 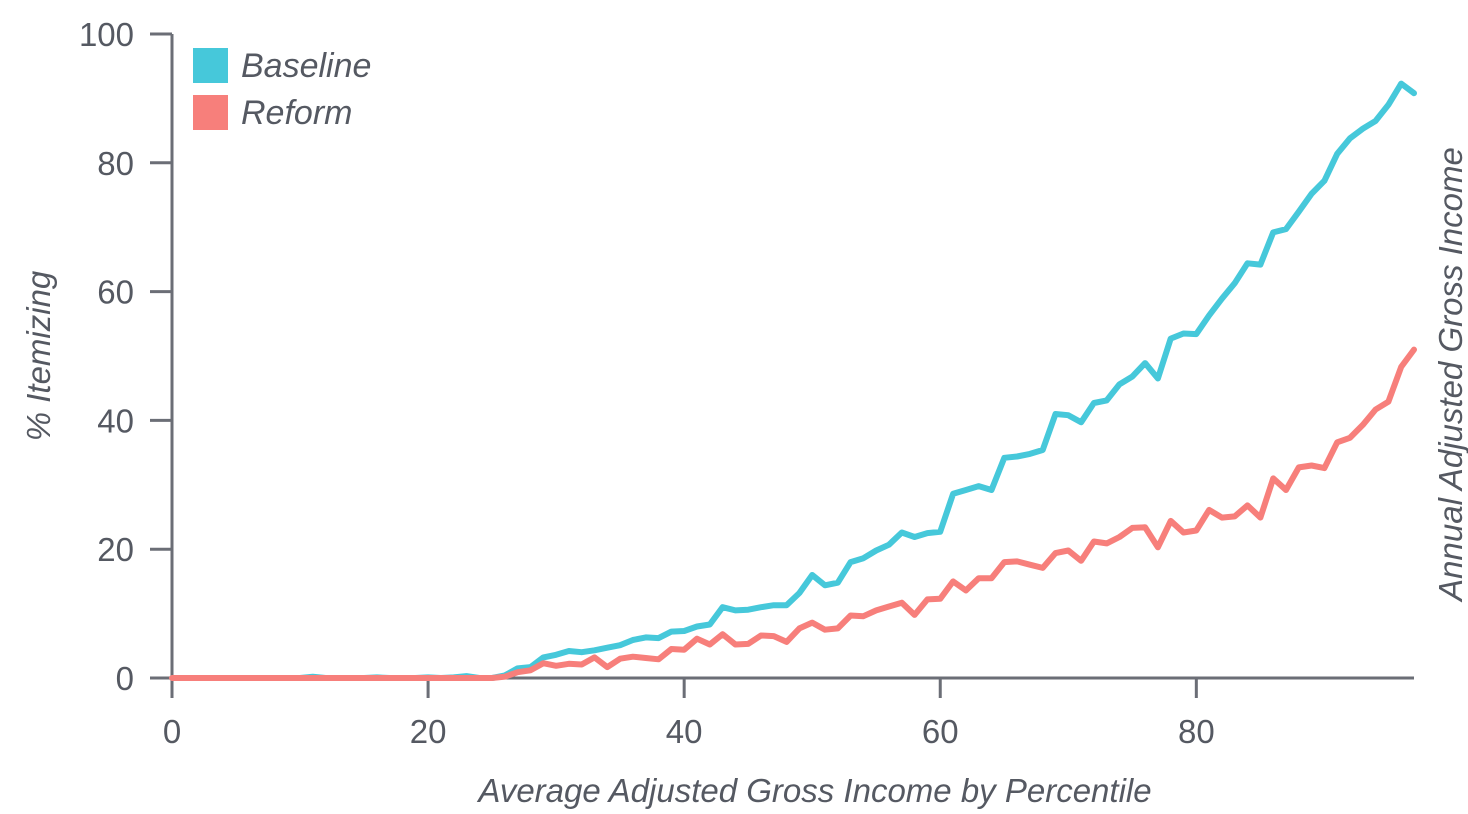 I want to click on legend-label-baseline: Baseline, so click(x=306, y=66).